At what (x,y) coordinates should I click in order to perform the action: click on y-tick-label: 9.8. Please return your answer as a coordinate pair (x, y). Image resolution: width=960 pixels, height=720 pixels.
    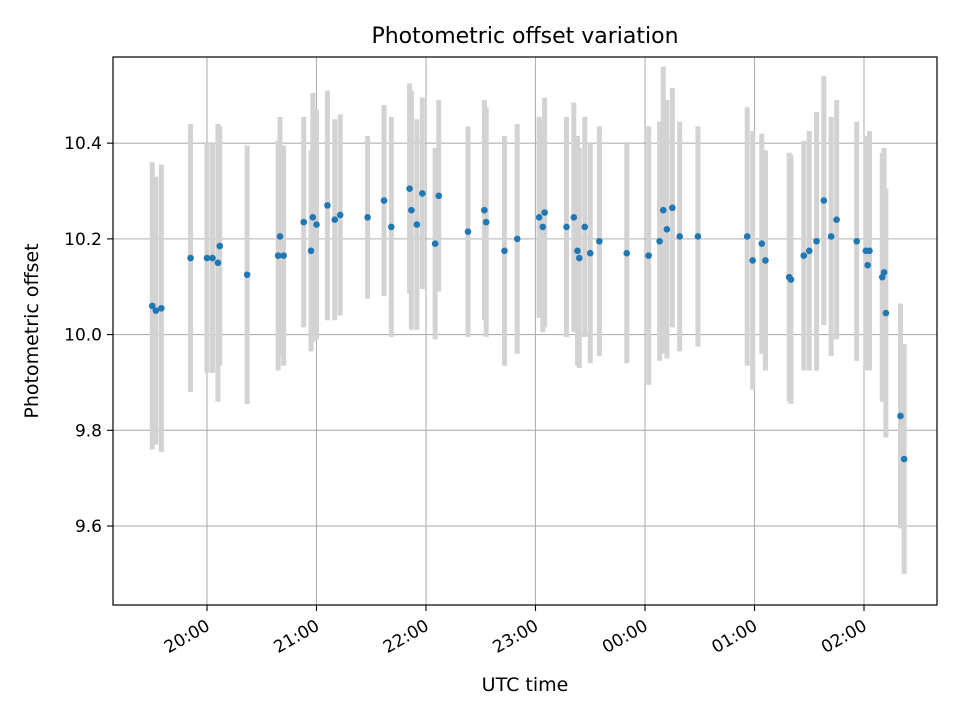
    Looking at the image, I should click on (88, 431).